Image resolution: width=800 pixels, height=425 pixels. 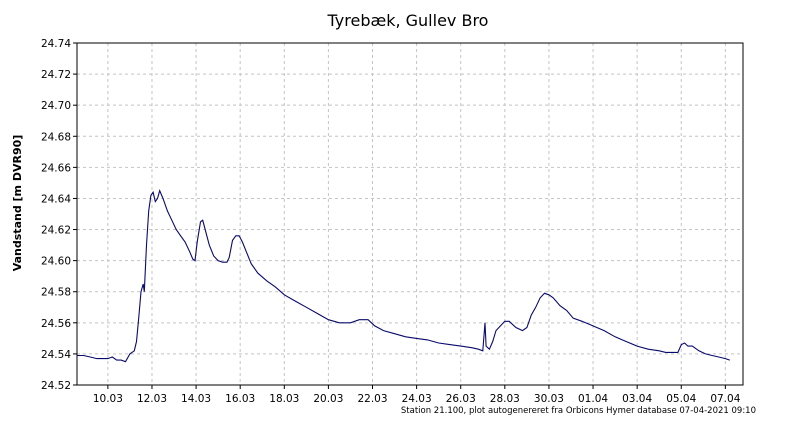 What do you see at coordinates (56, 199) in the screenshot?
I see `y-tick-label: 24.64` at bounding box center [56, 199].